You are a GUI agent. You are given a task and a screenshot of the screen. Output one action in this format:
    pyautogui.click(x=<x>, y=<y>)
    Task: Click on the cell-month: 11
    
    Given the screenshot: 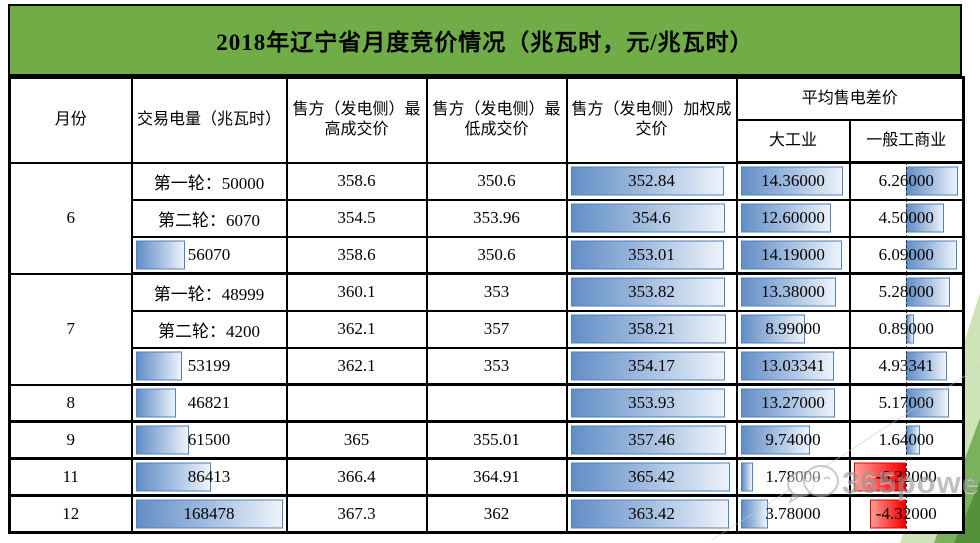 What is the action you would take?
    pyautogui.click(x=70, y=477)
    